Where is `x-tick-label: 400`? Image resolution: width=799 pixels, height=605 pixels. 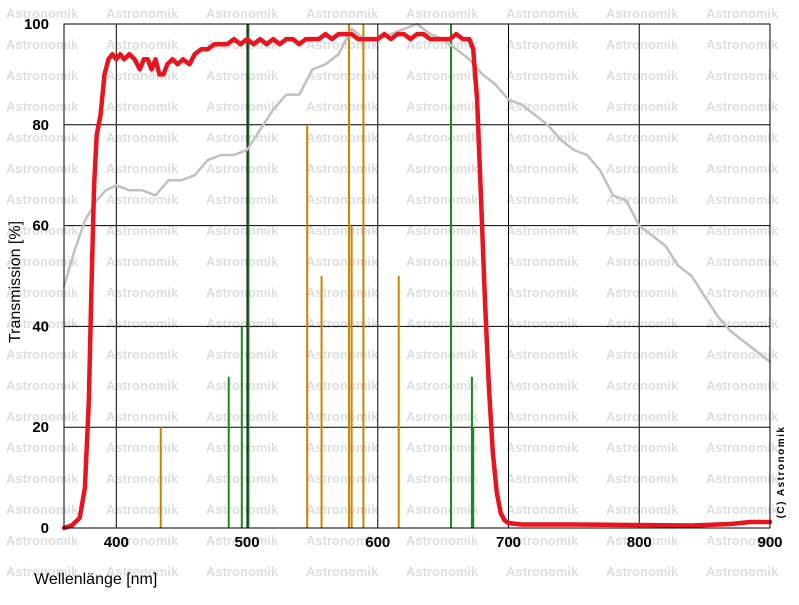 x-tick-label: 400 is located at coordinates (116, 542).